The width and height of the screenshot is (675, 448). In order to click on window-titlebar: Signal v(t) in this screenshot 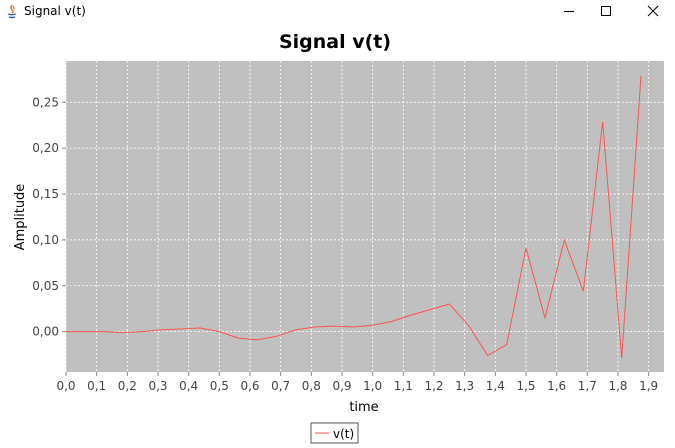, I will do `click(337, 11)`.